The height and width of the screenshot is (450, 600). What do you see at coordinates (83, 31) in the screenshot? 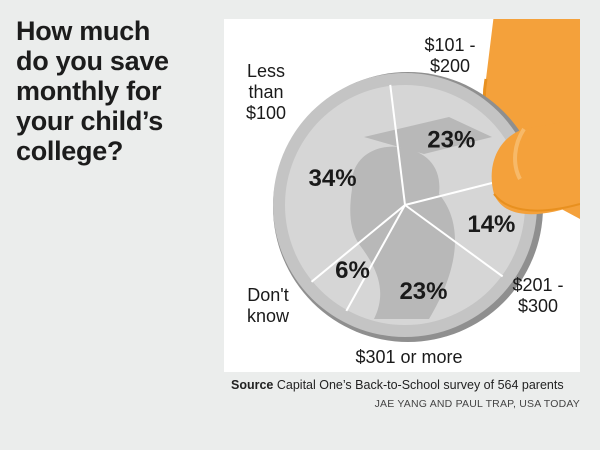
I see `title-line: How much` at bounding box center [83, 31].